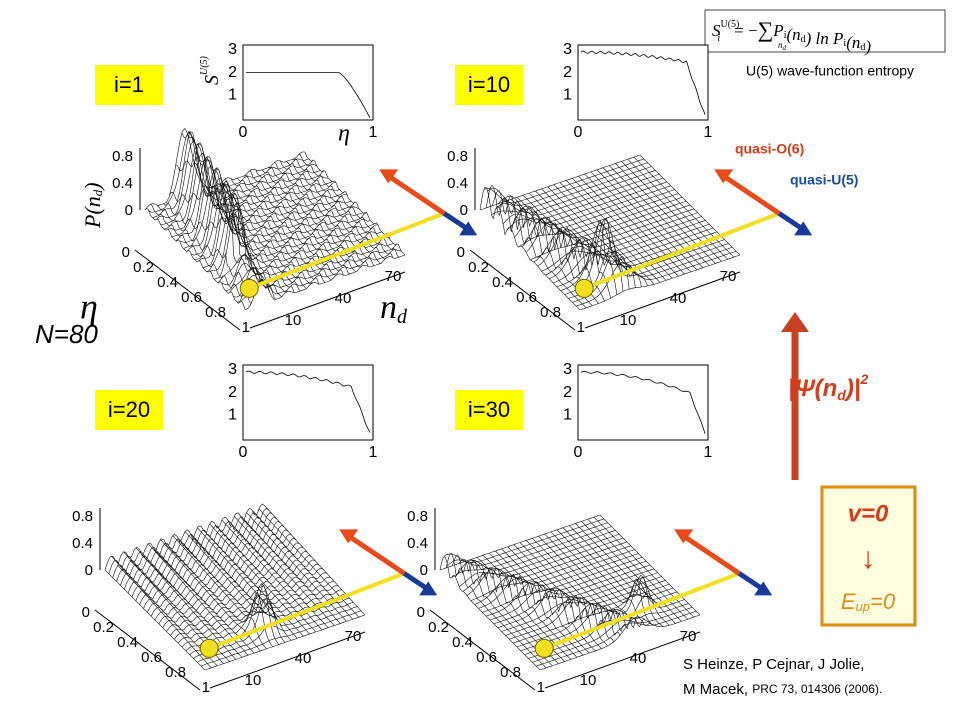  I want to click on citation-line2: M Macek, PRC 73, 014306 (2006)., so click(782, 689).